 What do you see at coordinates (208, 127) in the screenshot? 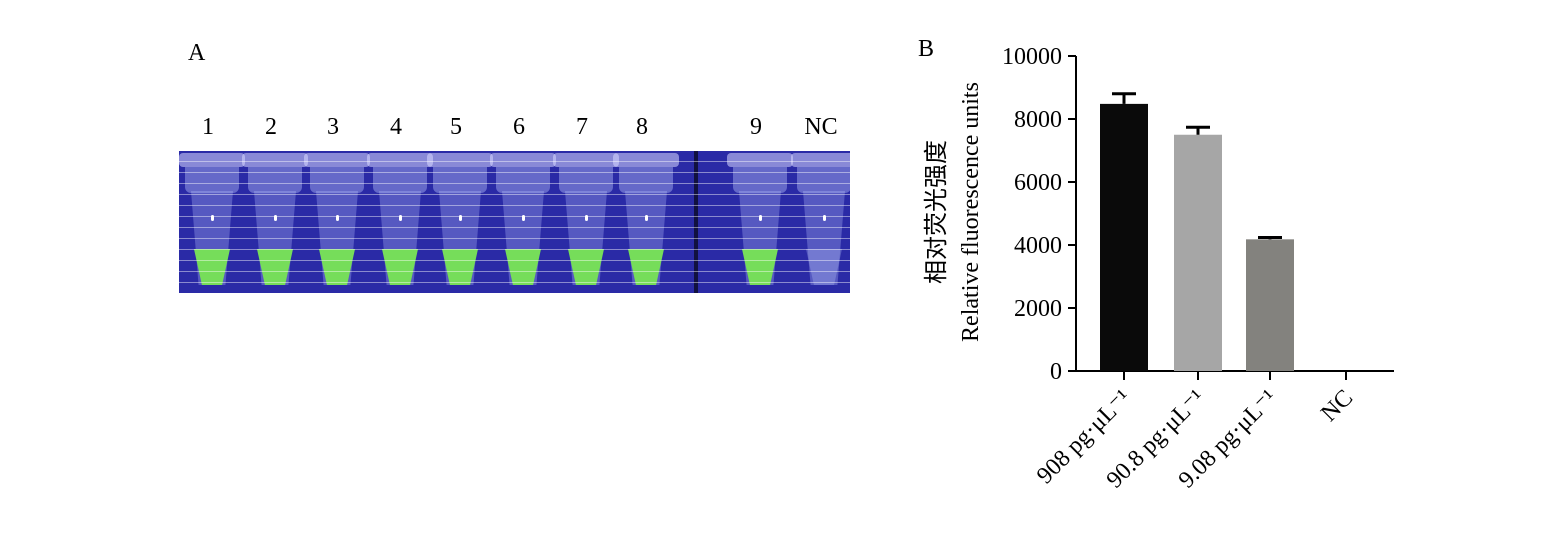
I see `tube-label-1: 1` at bounding box center [208, 127].